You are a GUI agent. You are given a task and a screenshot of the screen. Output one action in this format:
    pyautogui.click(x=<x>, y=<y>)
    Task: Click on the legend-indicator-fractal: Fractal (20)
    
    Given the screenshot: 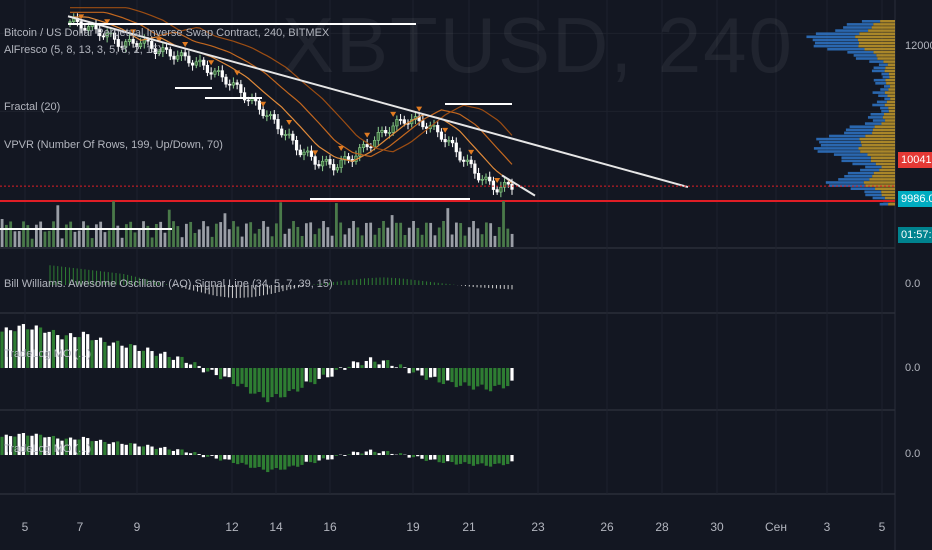 What is the action you would take?
    pyautogui.click(x=32, y=107)
    